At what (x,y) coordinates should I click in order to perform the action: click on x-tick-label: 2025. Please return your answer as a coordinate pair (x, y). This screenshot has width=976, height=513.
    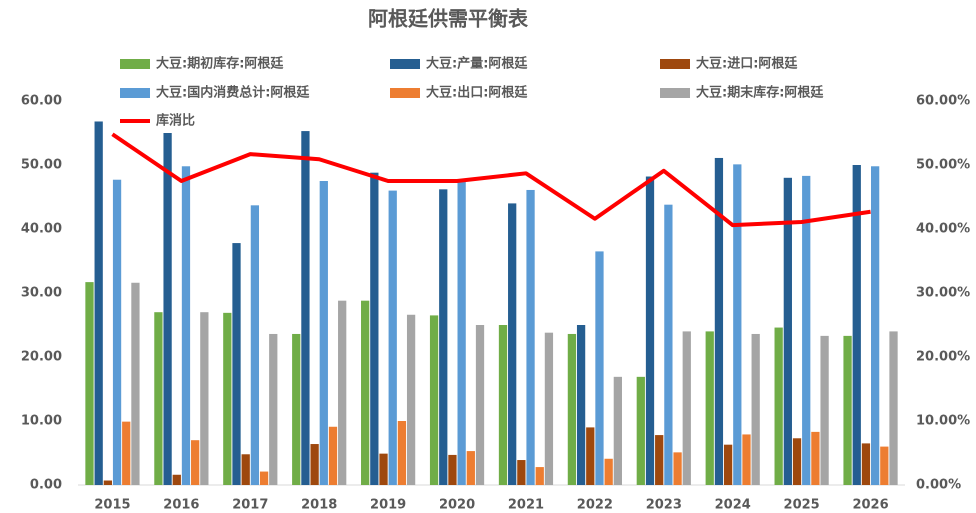
    Looking at the image, I should click on (802, 505).